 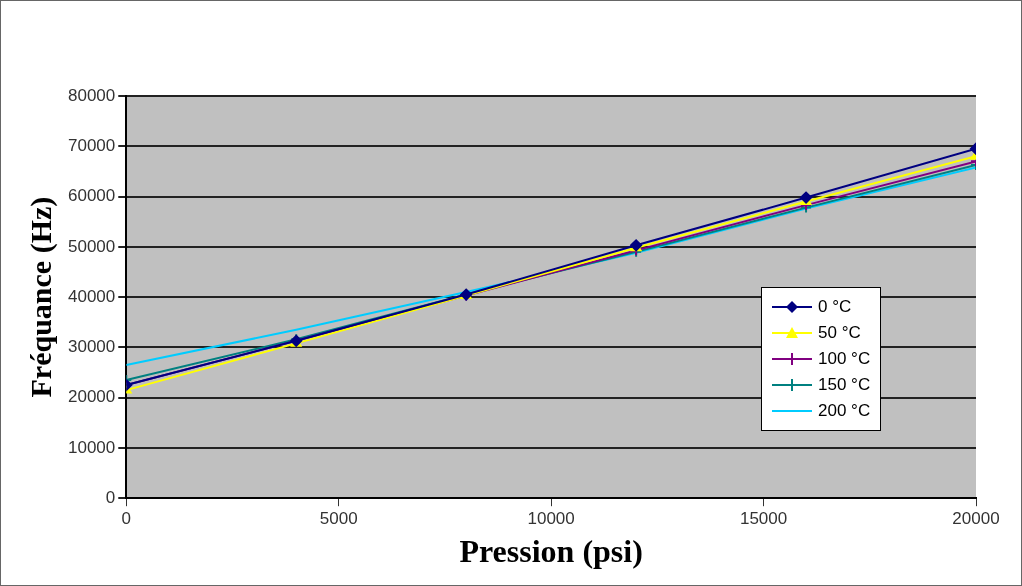 I want to click on y-tick-label: 40000, so click(x=91, y=296).